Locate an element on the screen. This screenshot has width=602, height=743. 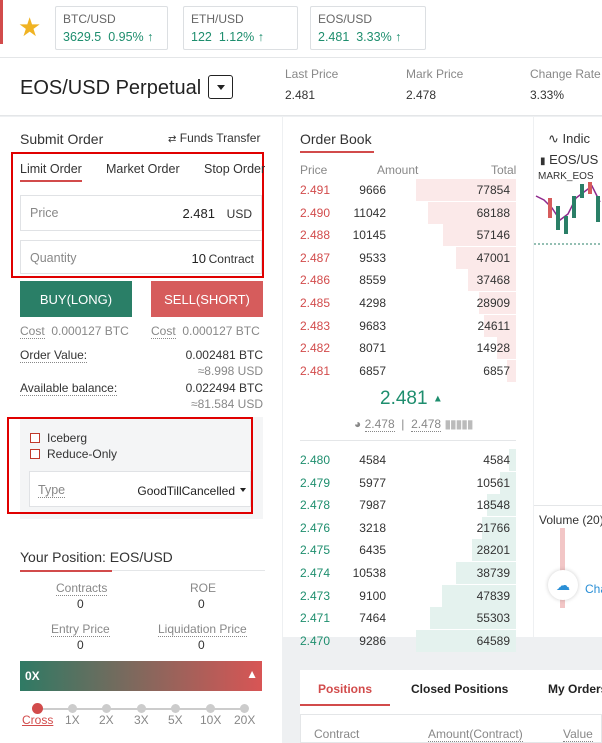
indicators-label: Indic is located at coordinates (576, 138).